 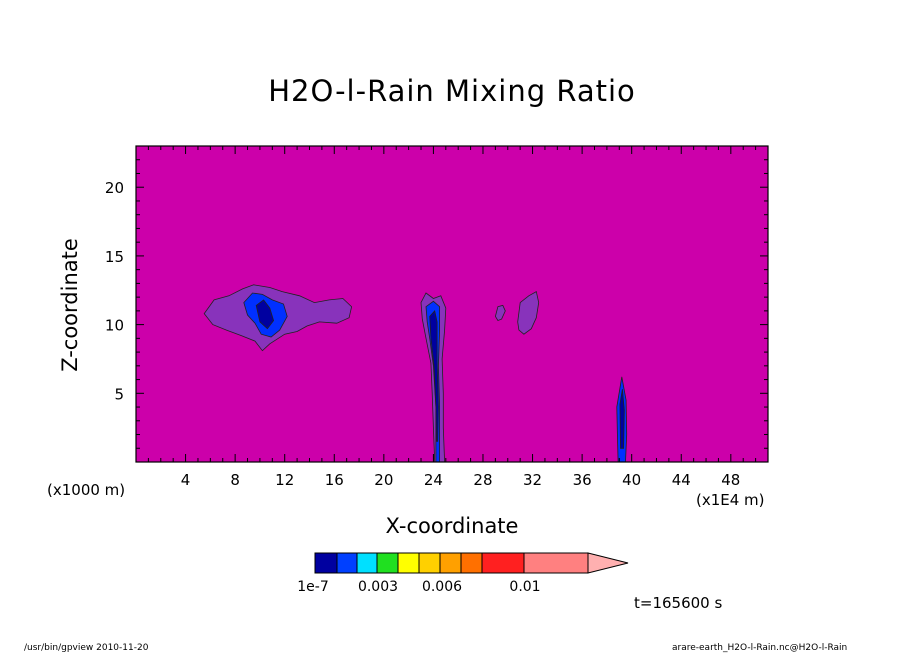 What do you see at coordinates (631, 480) in the screenshot?
I see `x-tick-label: 40` at bounding box center [631, 480].